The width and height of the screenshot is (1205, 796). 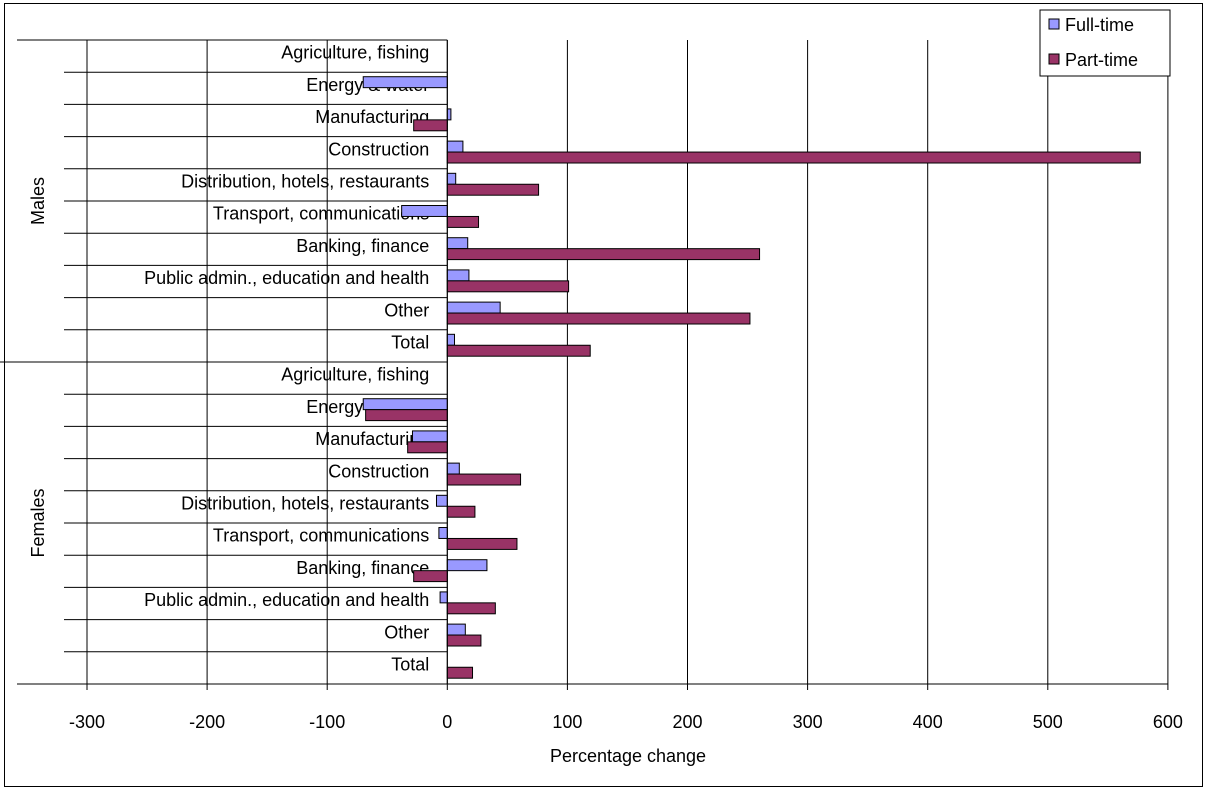 I want to click on x-tick-label: -200, so click(x=207, y=722).